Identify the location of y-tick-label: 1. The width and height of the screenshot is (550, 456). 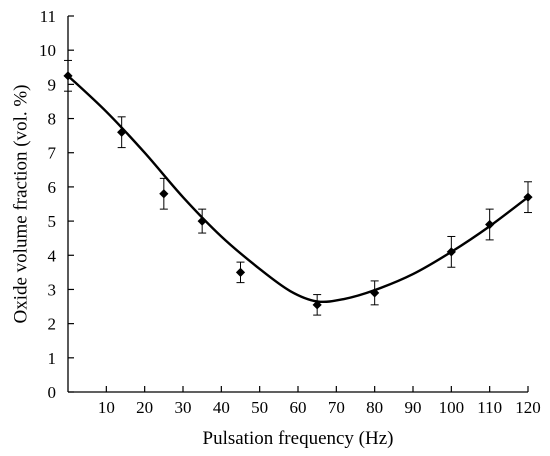
(52, 358).